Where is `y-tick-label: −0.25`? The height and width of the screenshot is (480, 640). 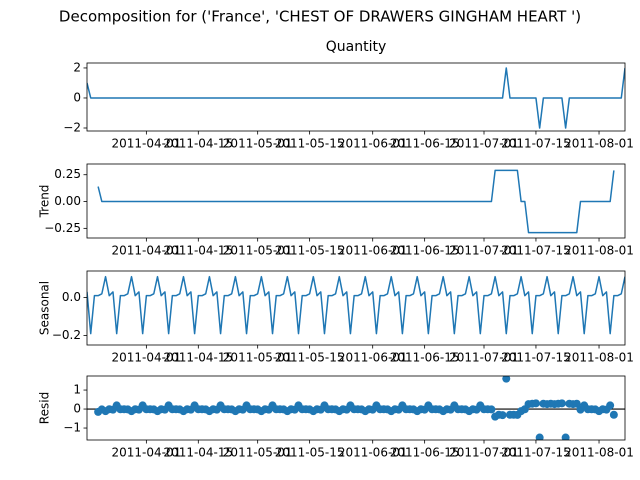 y-tick-label: −0.25 is located at coordinates (62, 228).